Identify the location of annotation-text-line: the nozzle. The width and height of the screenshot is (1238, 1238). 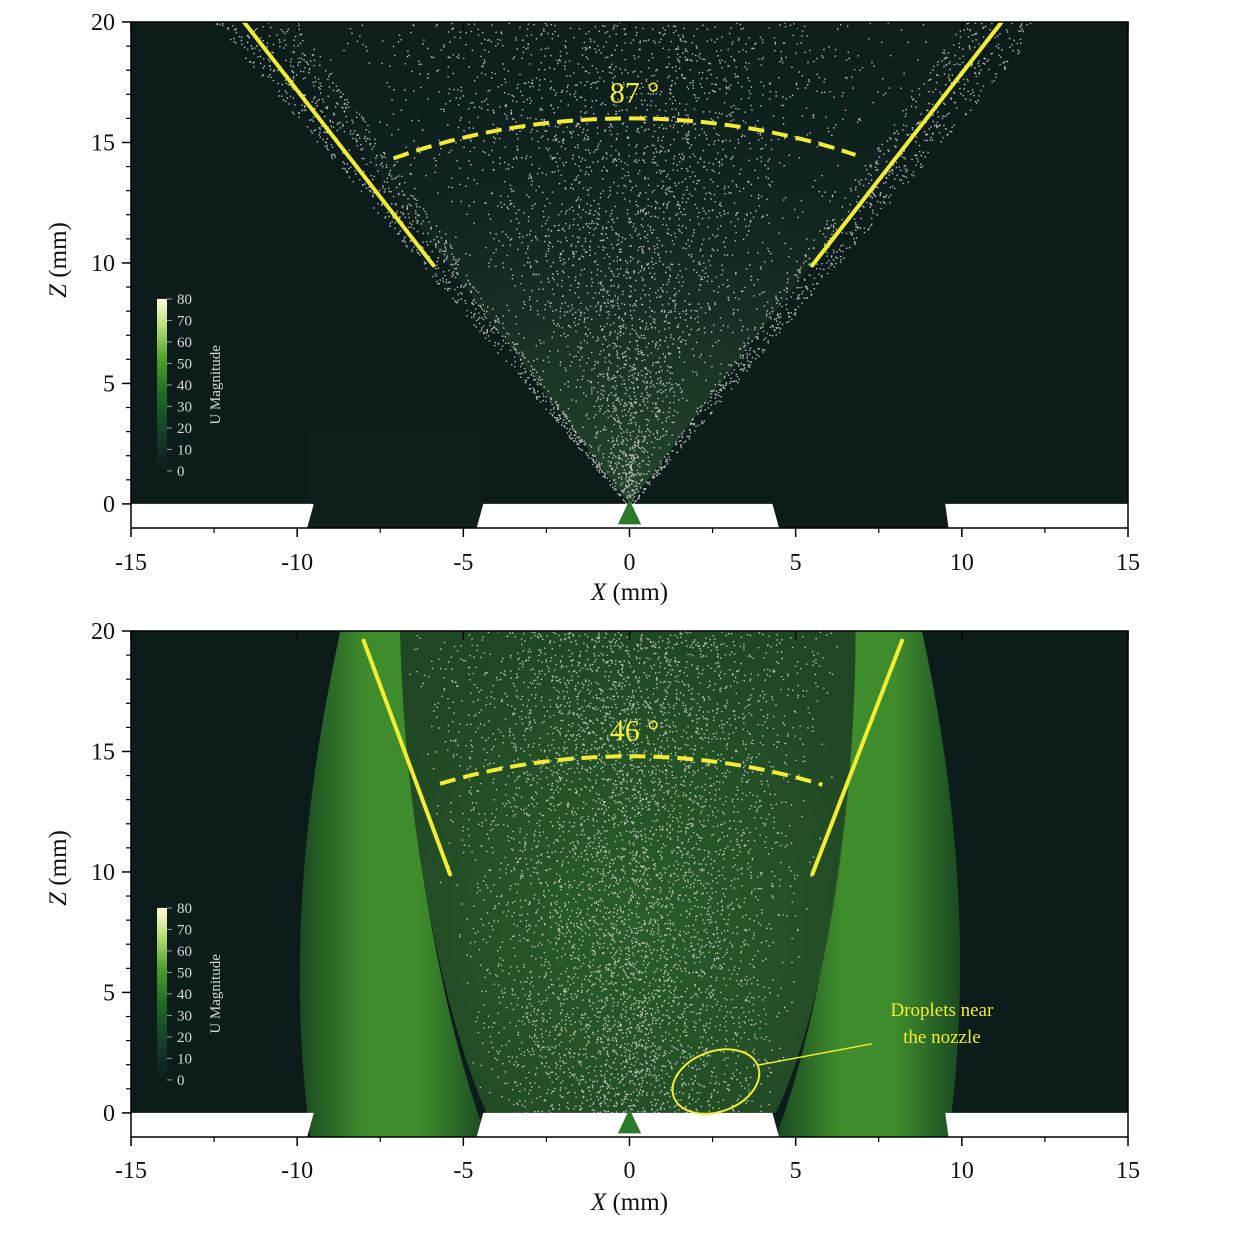
(942, 1037).